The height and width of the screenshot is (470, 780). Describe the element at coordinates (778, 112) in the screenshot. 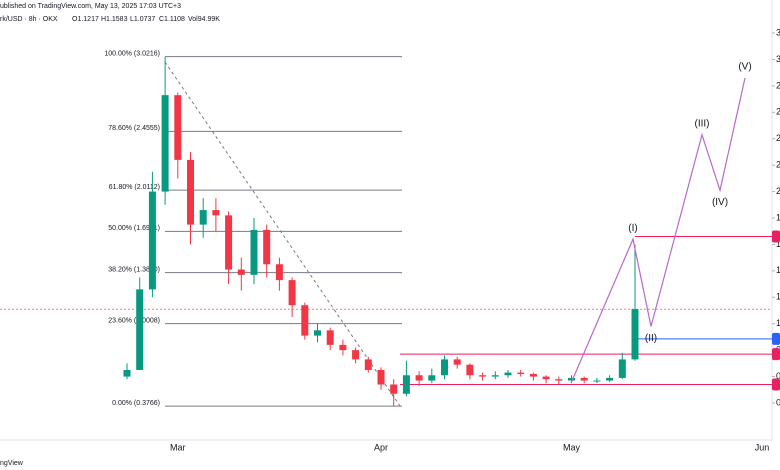

I see `y-tick-label: 2.6` at that location.